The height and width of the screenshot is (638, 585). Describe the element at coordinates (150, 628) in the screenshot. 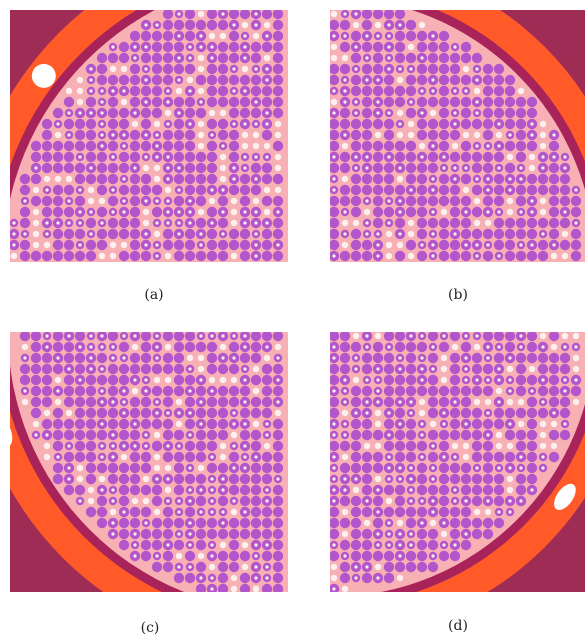

I see `caption-c: (c)` at that location.